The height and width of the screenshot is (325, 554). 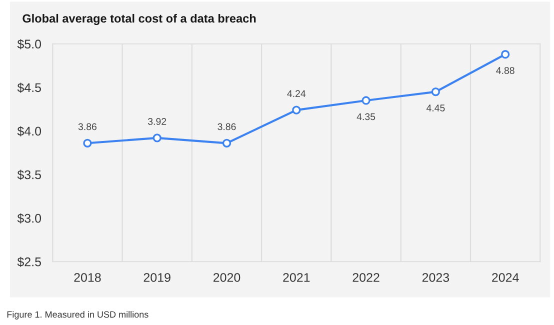 I want to click on y-tick-label: $4.5, so click(x=29, y=87).